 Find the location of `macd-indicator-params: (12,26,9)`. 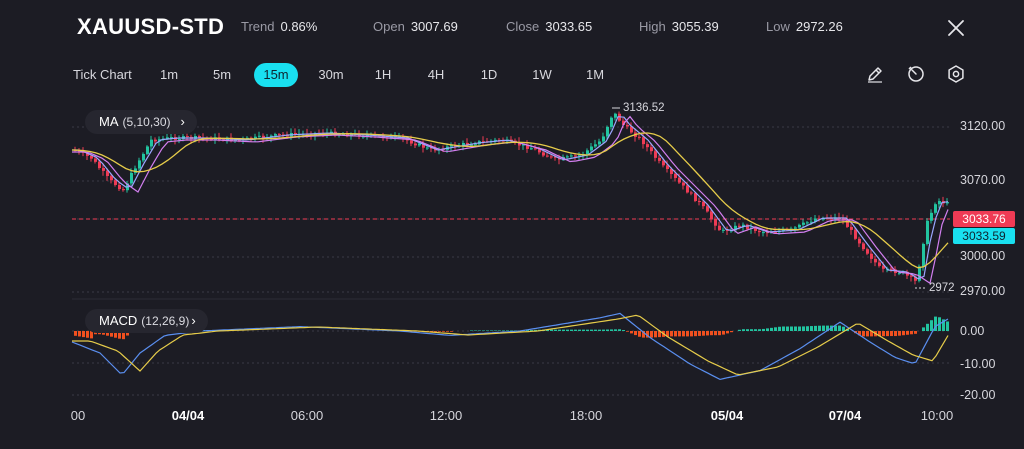

macd-indicator-params: (12,26,9) is located at coordinates (165, 321).